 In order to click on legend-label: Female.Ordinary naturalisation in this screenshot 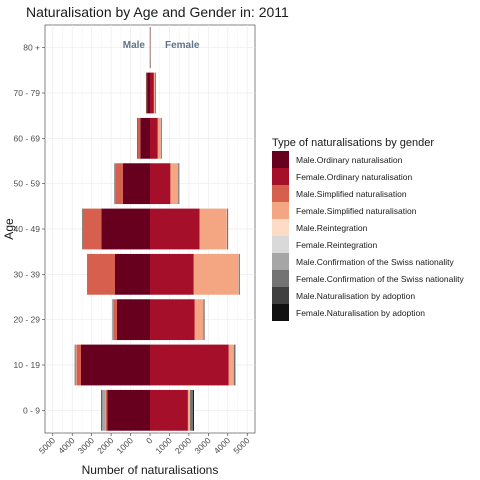, I will do `click(354, 177)`.